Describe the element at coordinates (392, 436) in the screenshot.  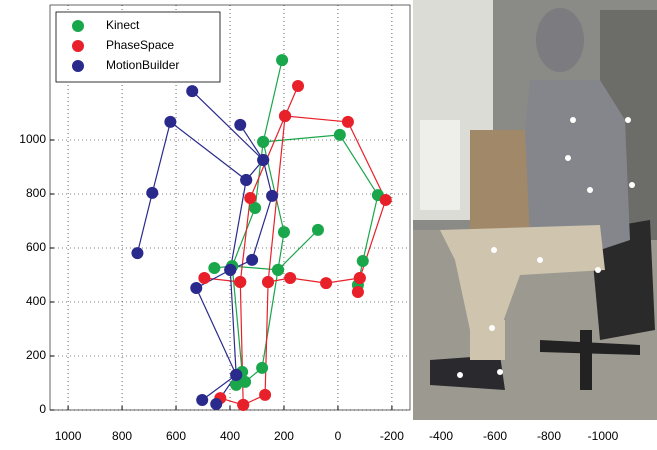
I see `x-tick-label: -200` at that location.